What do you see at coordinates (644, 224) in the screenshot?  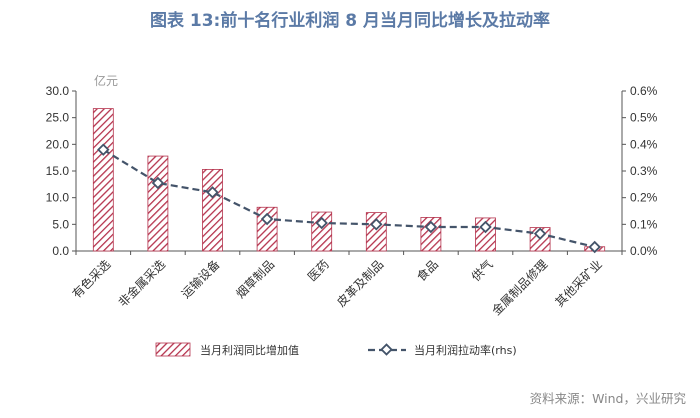 I see `y-right-tick-label: 0.1%` at bounding box center [644, 224].